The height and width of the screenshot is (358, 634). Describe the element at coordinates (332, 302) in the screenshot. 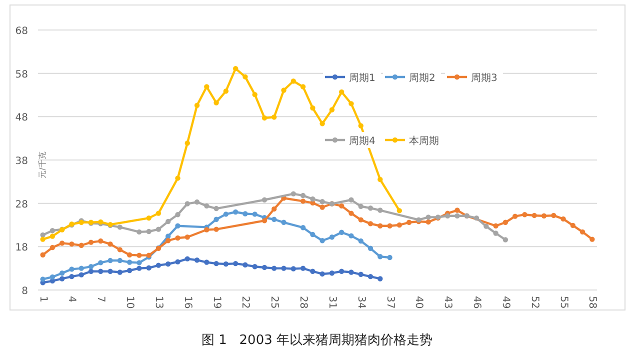

I see `x-tick-label: 31` at that location.